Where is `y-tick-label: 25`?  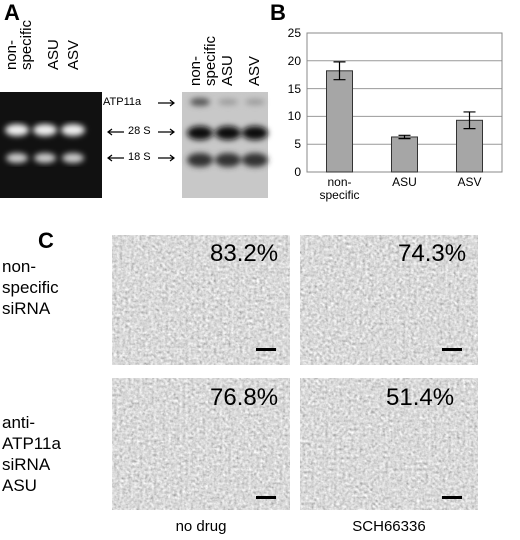
y-tick-label: 25 is located at coordinates (294, 33).